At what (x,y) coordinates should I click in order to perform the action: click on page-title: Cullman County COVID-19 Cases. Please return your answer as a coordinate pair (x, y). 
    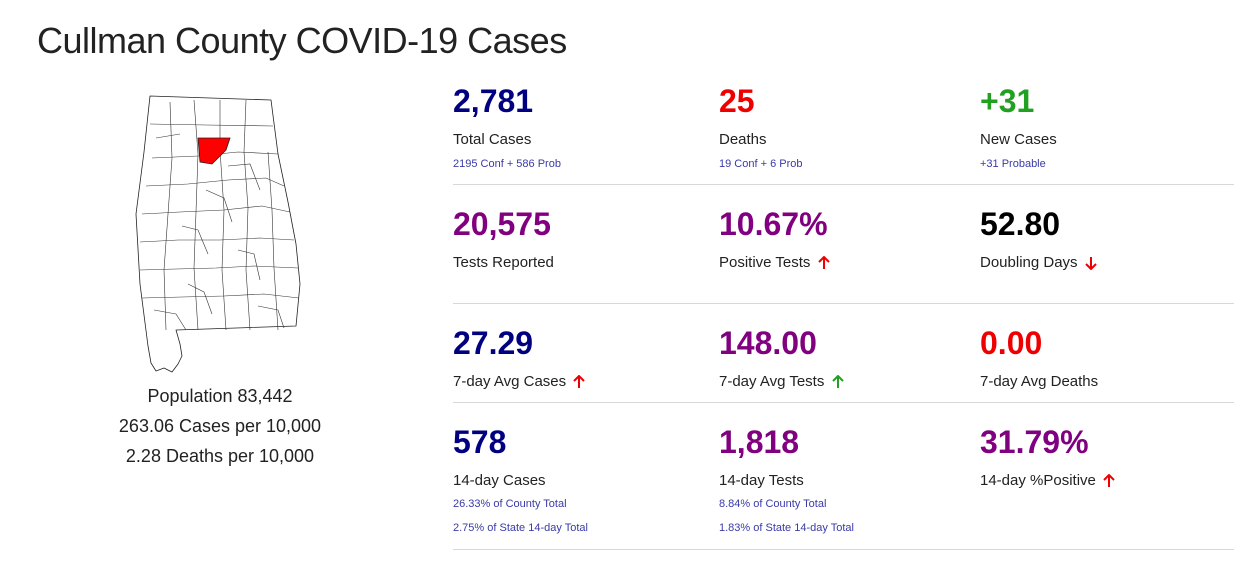
    Looking at the image, I should click on (302, 40).